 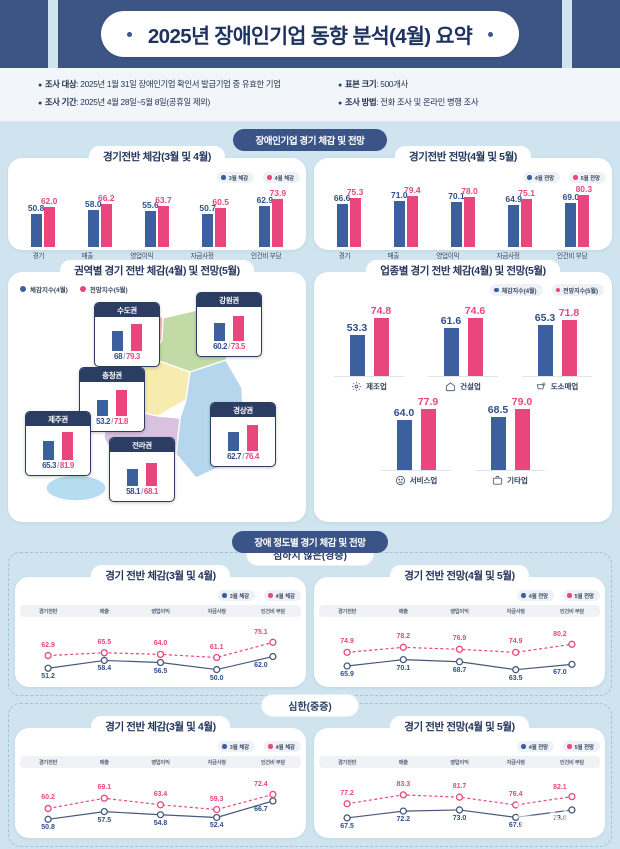 I want to click on legend-item-1: 5월 전망, so click(x=581, y=746).